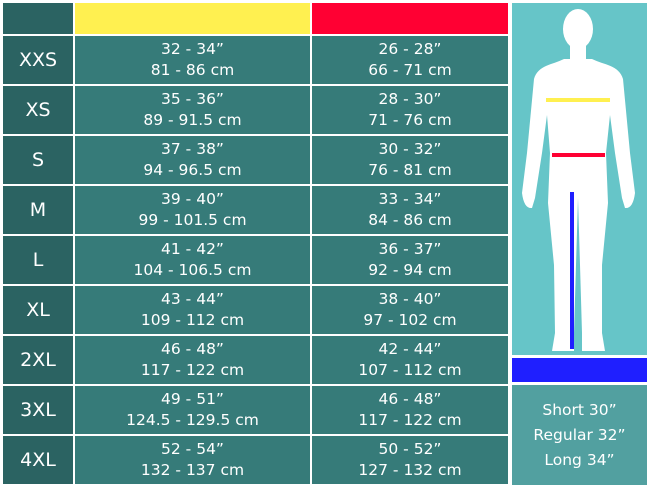 The width and height of the screenshot is (650, 488). I want to click on size-label: M, so click(38, 210).